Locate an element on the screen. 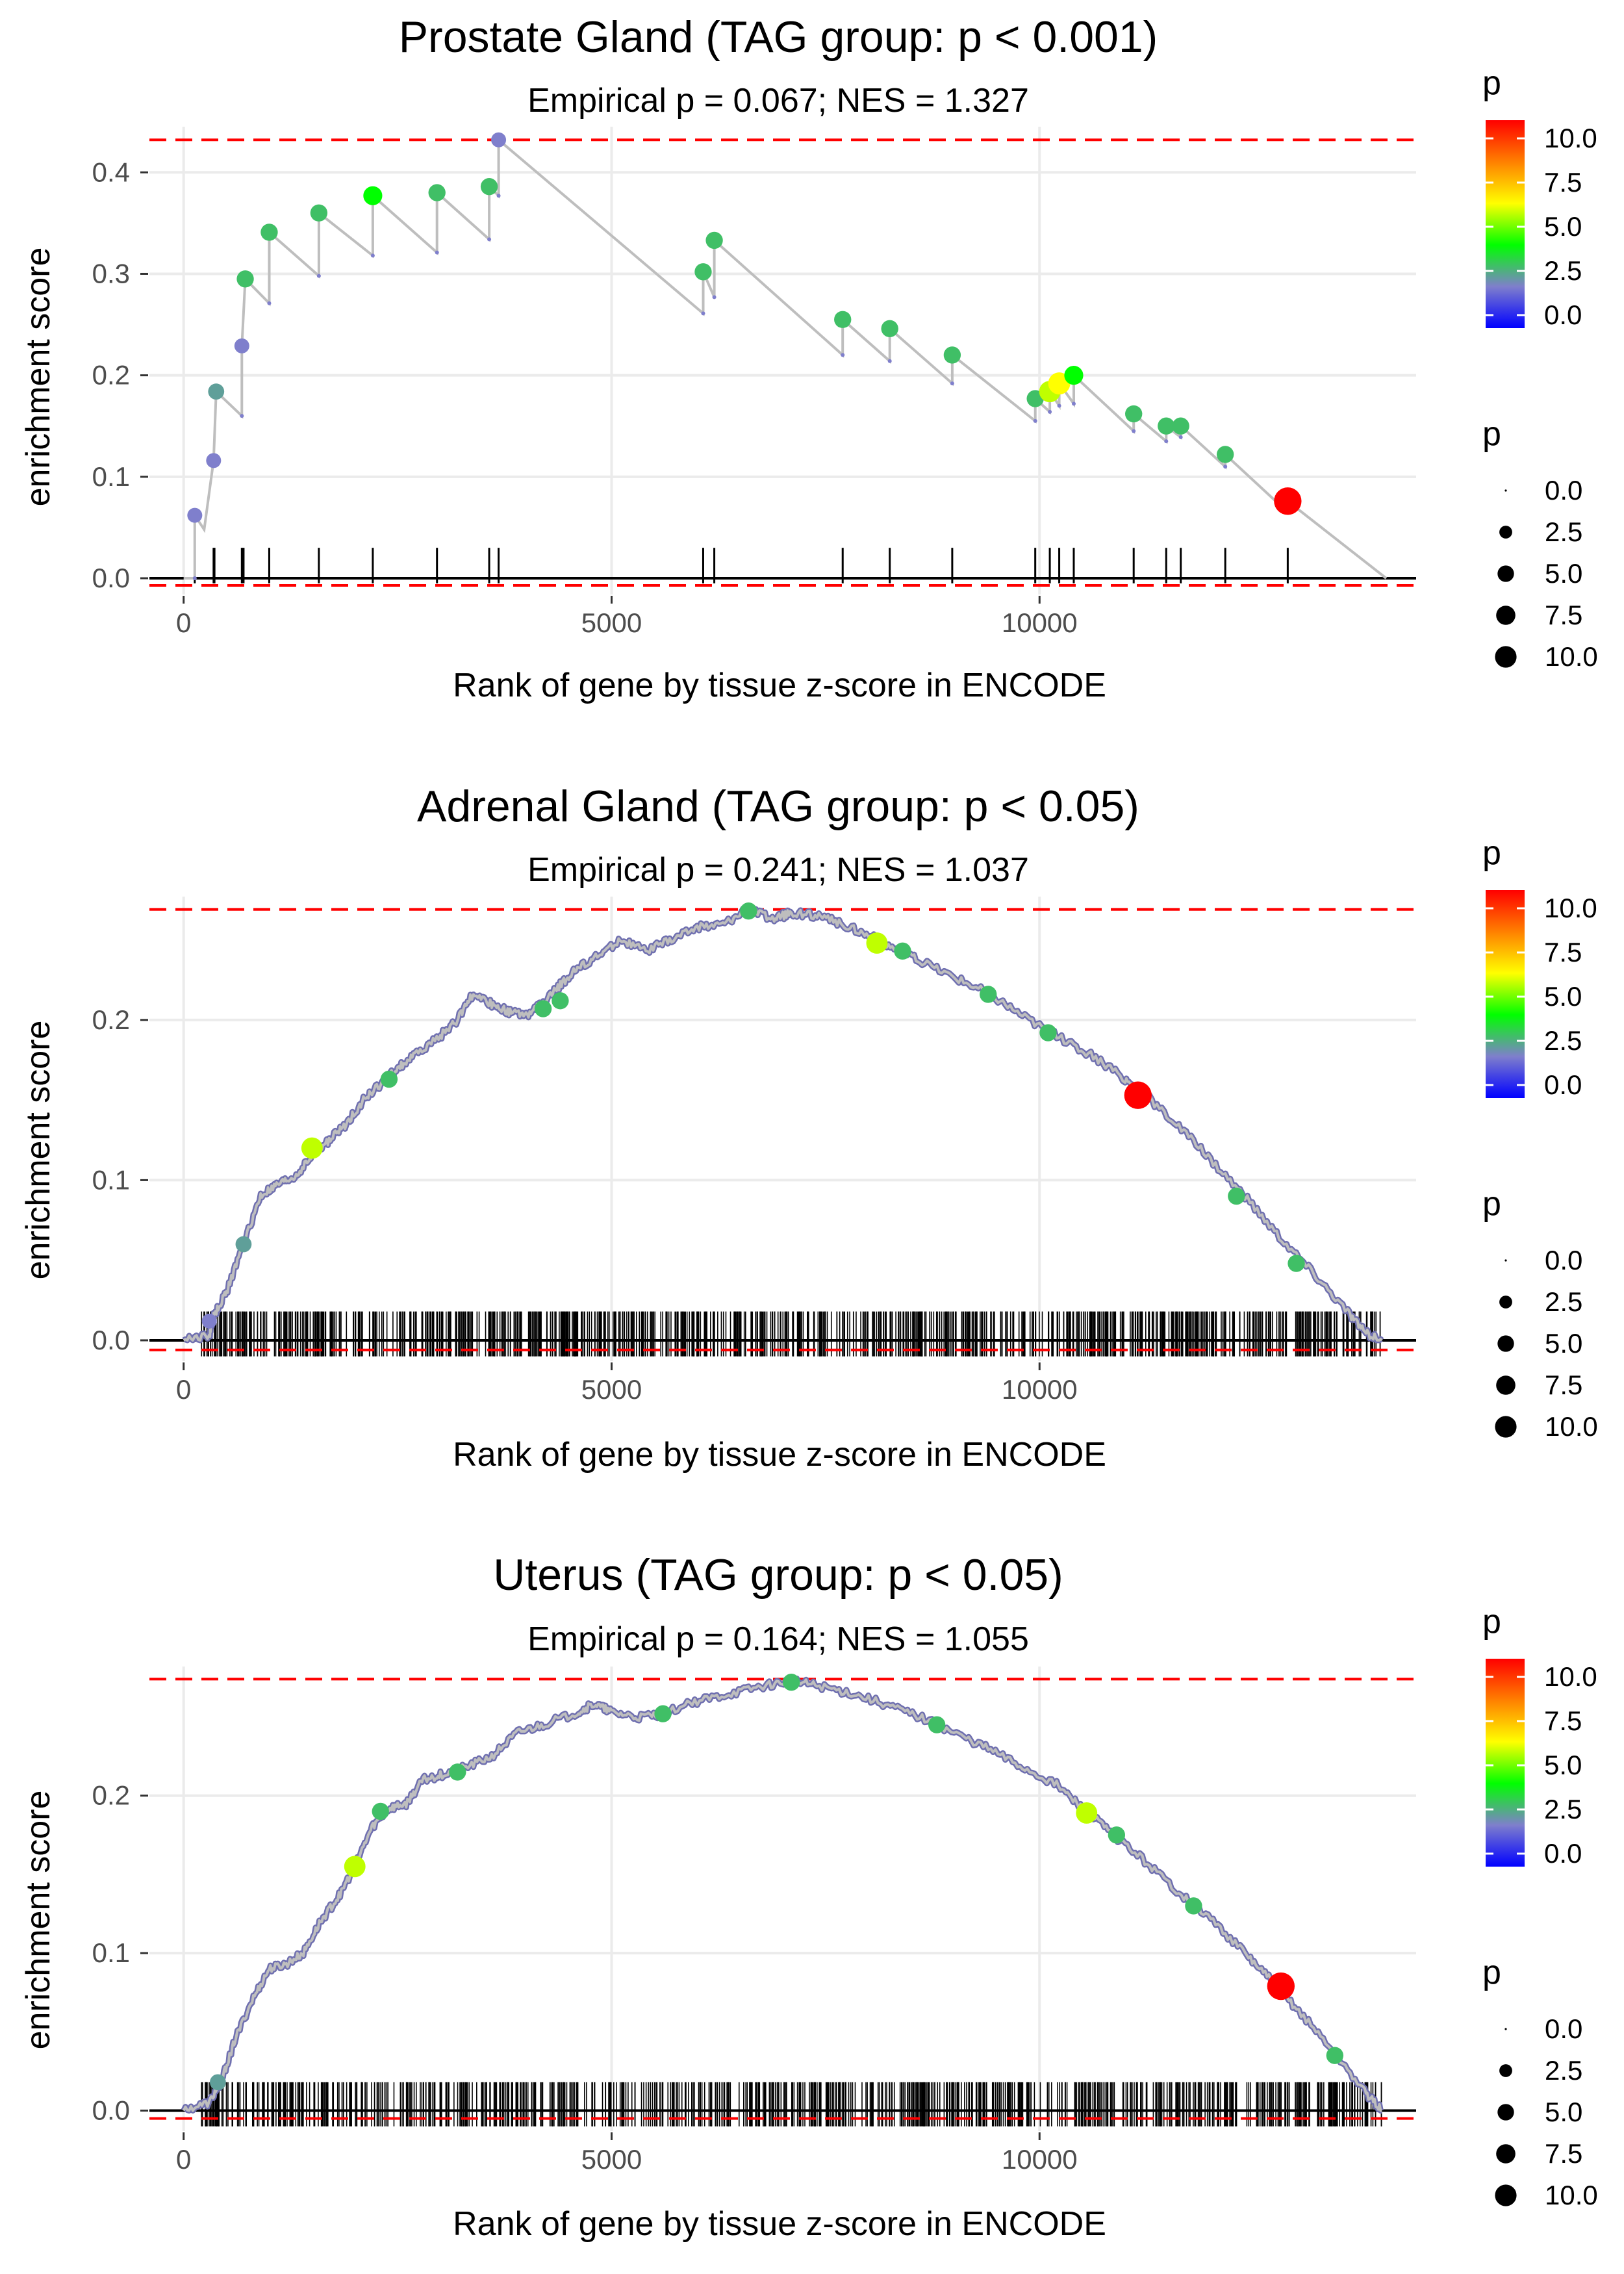 Image resolution: width=1624 pixels, height=2274 pixels. panel-1-subtitle: Empirical p = 0.067; NES = 1.327 is located at coordinates (778, 101).